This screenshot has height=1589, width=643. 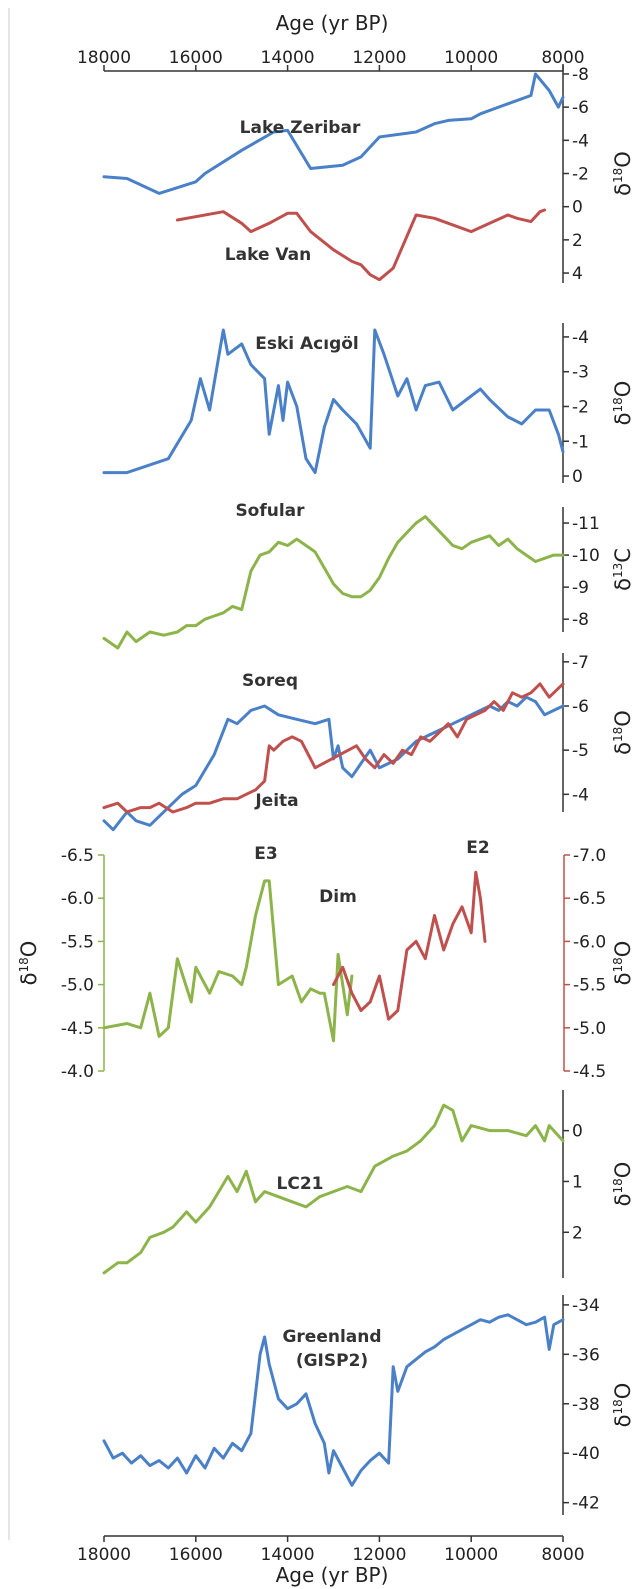 I want to click on y-tick-label: -5, so click(x=580, y=751).